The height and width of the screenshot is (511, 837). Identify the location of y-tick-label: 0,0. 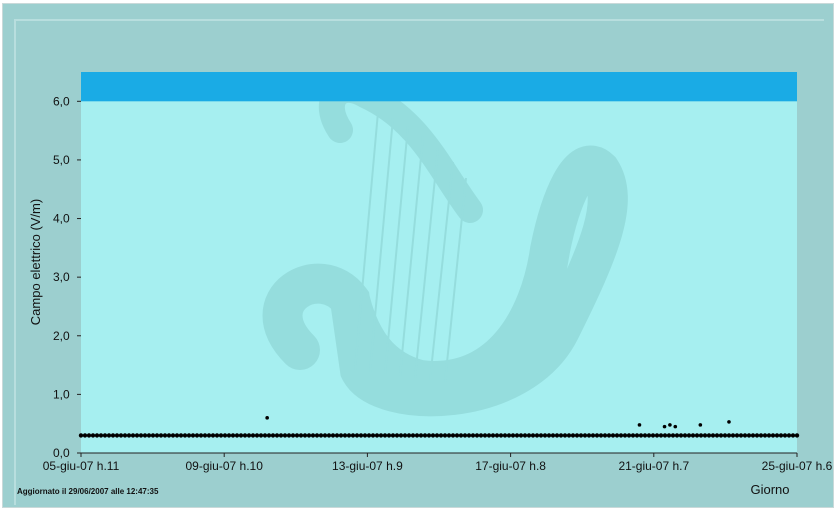
(61, 453).